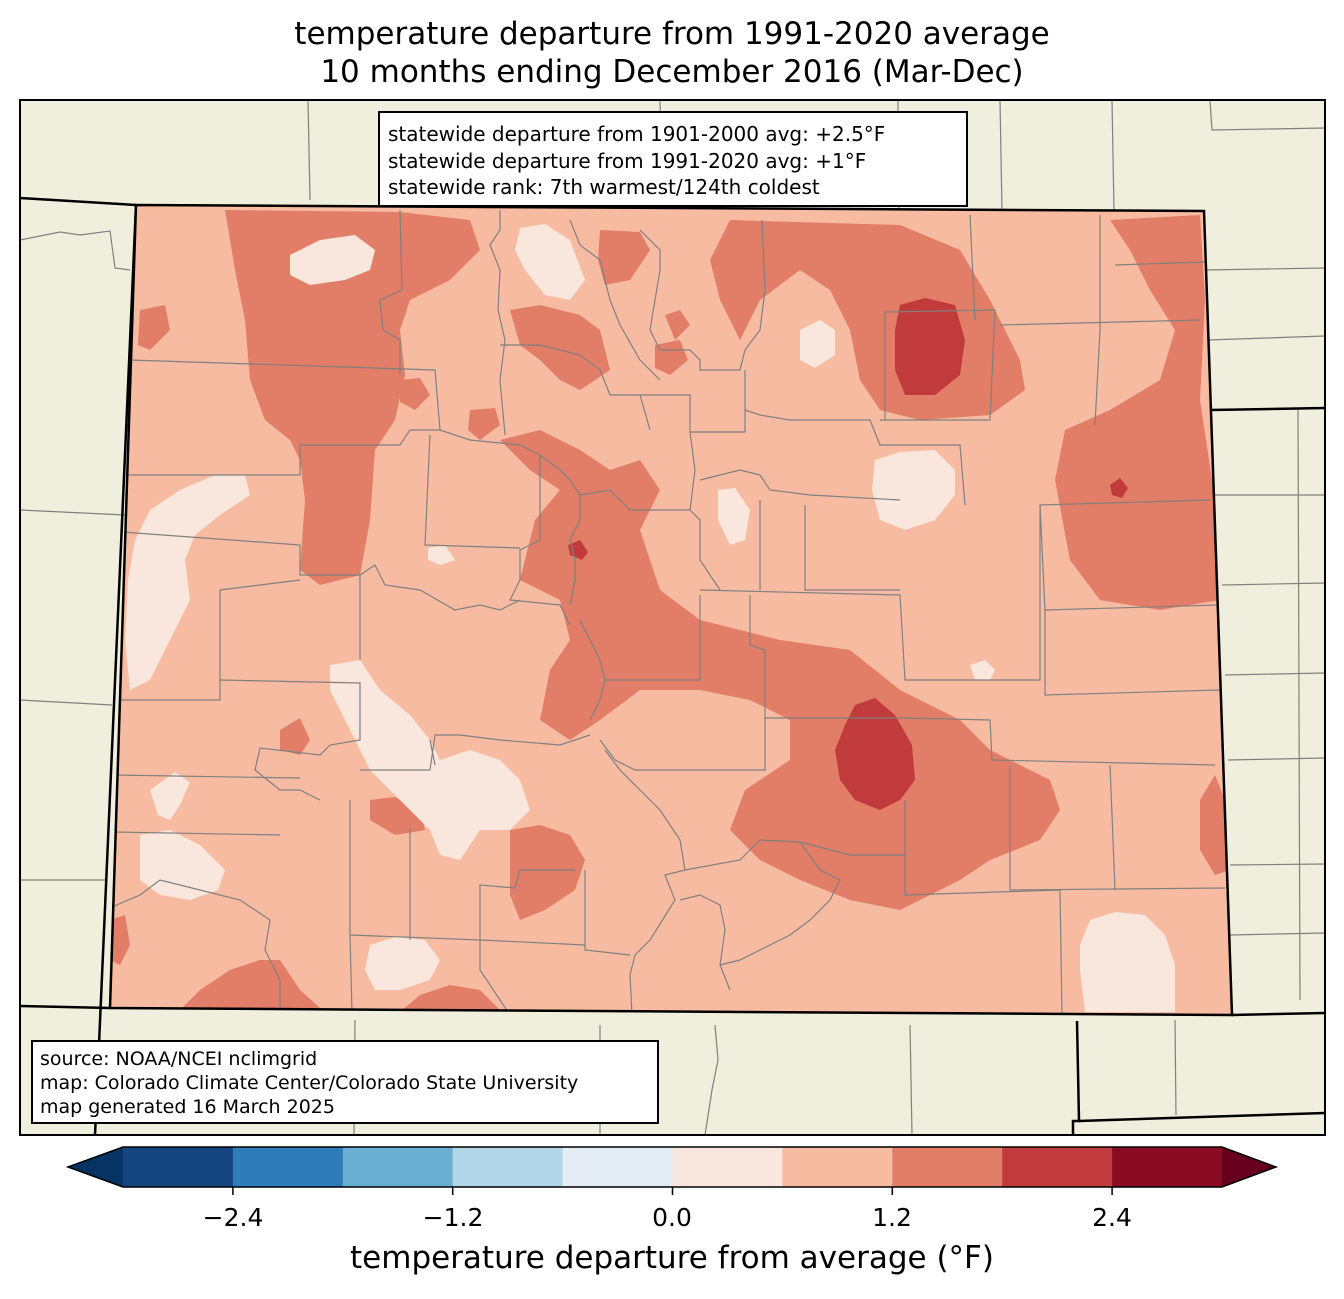 This screenshot has width=1344, height=1299. What do you see at coordinates (95, 1167) in the screenshot?
I see `colorbar-extend-low` at bounding box center [95, 1167].